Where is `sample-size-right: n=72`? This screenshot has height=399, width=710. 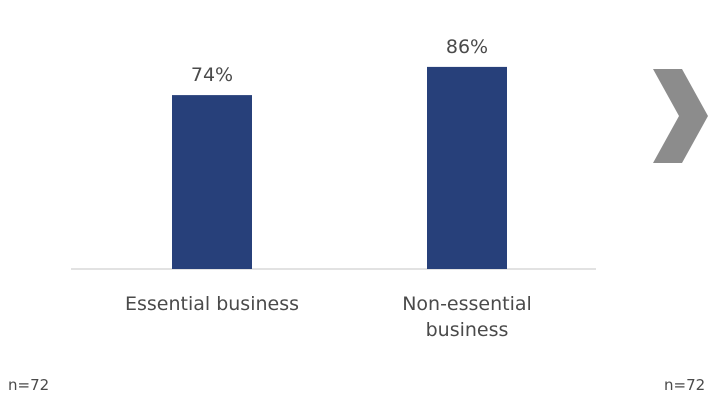
sample-size-right: n=72 is located at coordinates (685, 385).